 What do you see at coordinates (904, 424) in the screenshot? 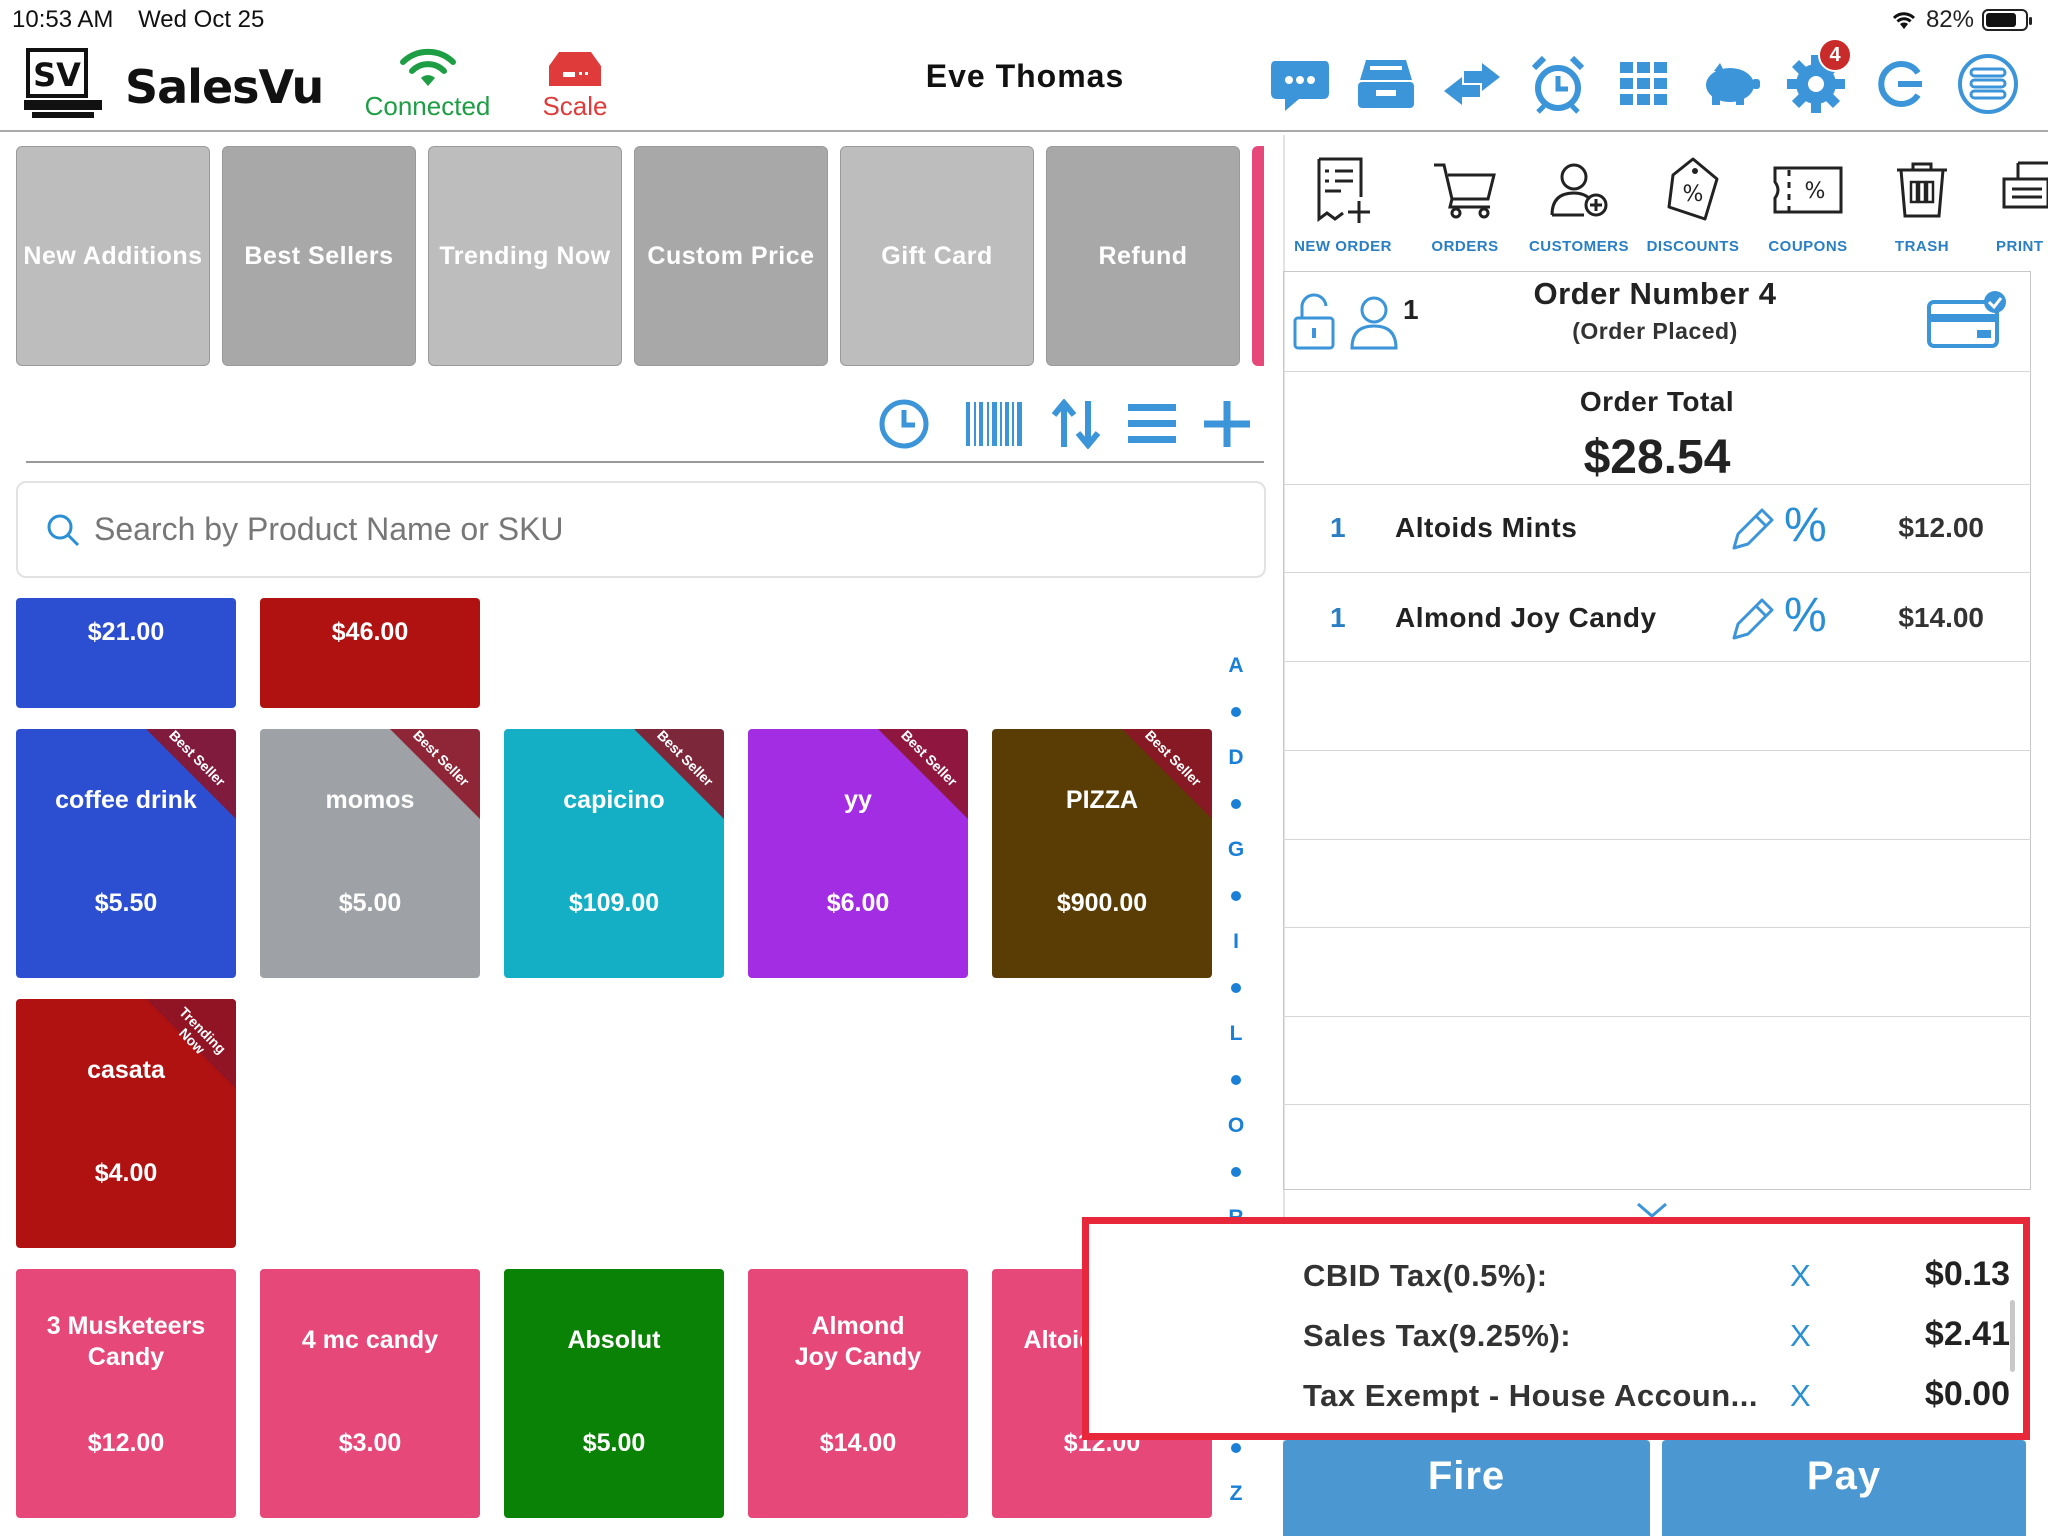
I see `history-clock-icon` at bounding box center [904, 424].